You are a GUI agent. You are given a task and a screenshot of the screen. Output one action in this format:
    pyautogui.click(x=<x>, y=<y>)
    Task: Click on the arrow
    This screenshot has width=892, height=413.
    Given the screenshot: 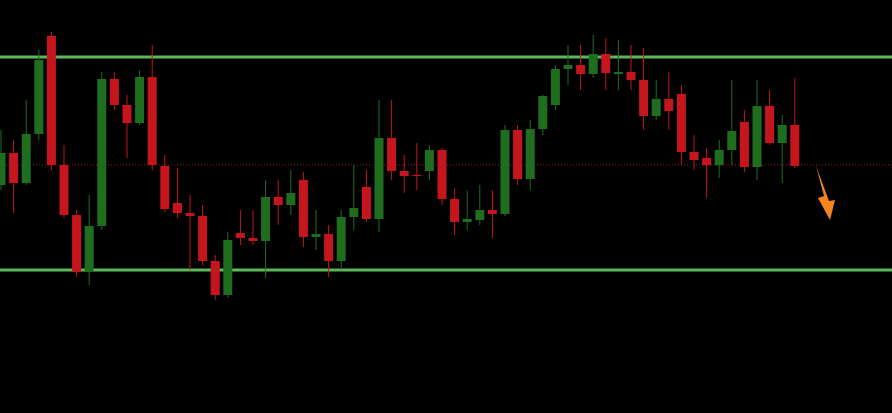 What is the action you would take?
    pyautogui.click(x=825, y=193)
    